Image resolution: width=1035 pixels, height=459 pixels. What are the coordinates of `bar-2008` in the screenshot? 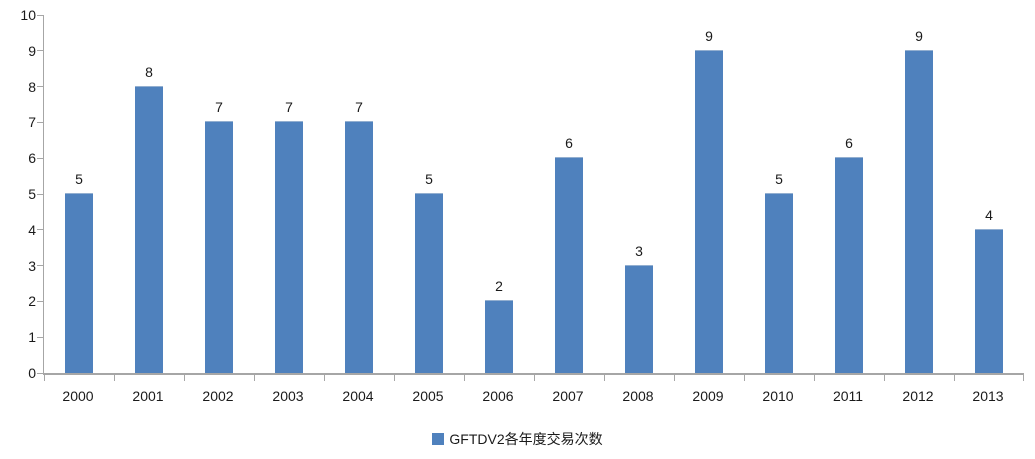 It's located at (639, 318).